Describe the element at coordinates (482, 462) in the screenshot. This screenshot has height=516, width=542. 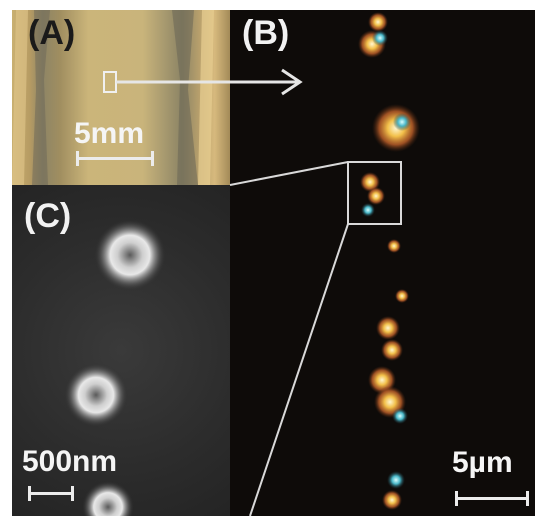
I see `scale-label-b: 5µm` at that location.